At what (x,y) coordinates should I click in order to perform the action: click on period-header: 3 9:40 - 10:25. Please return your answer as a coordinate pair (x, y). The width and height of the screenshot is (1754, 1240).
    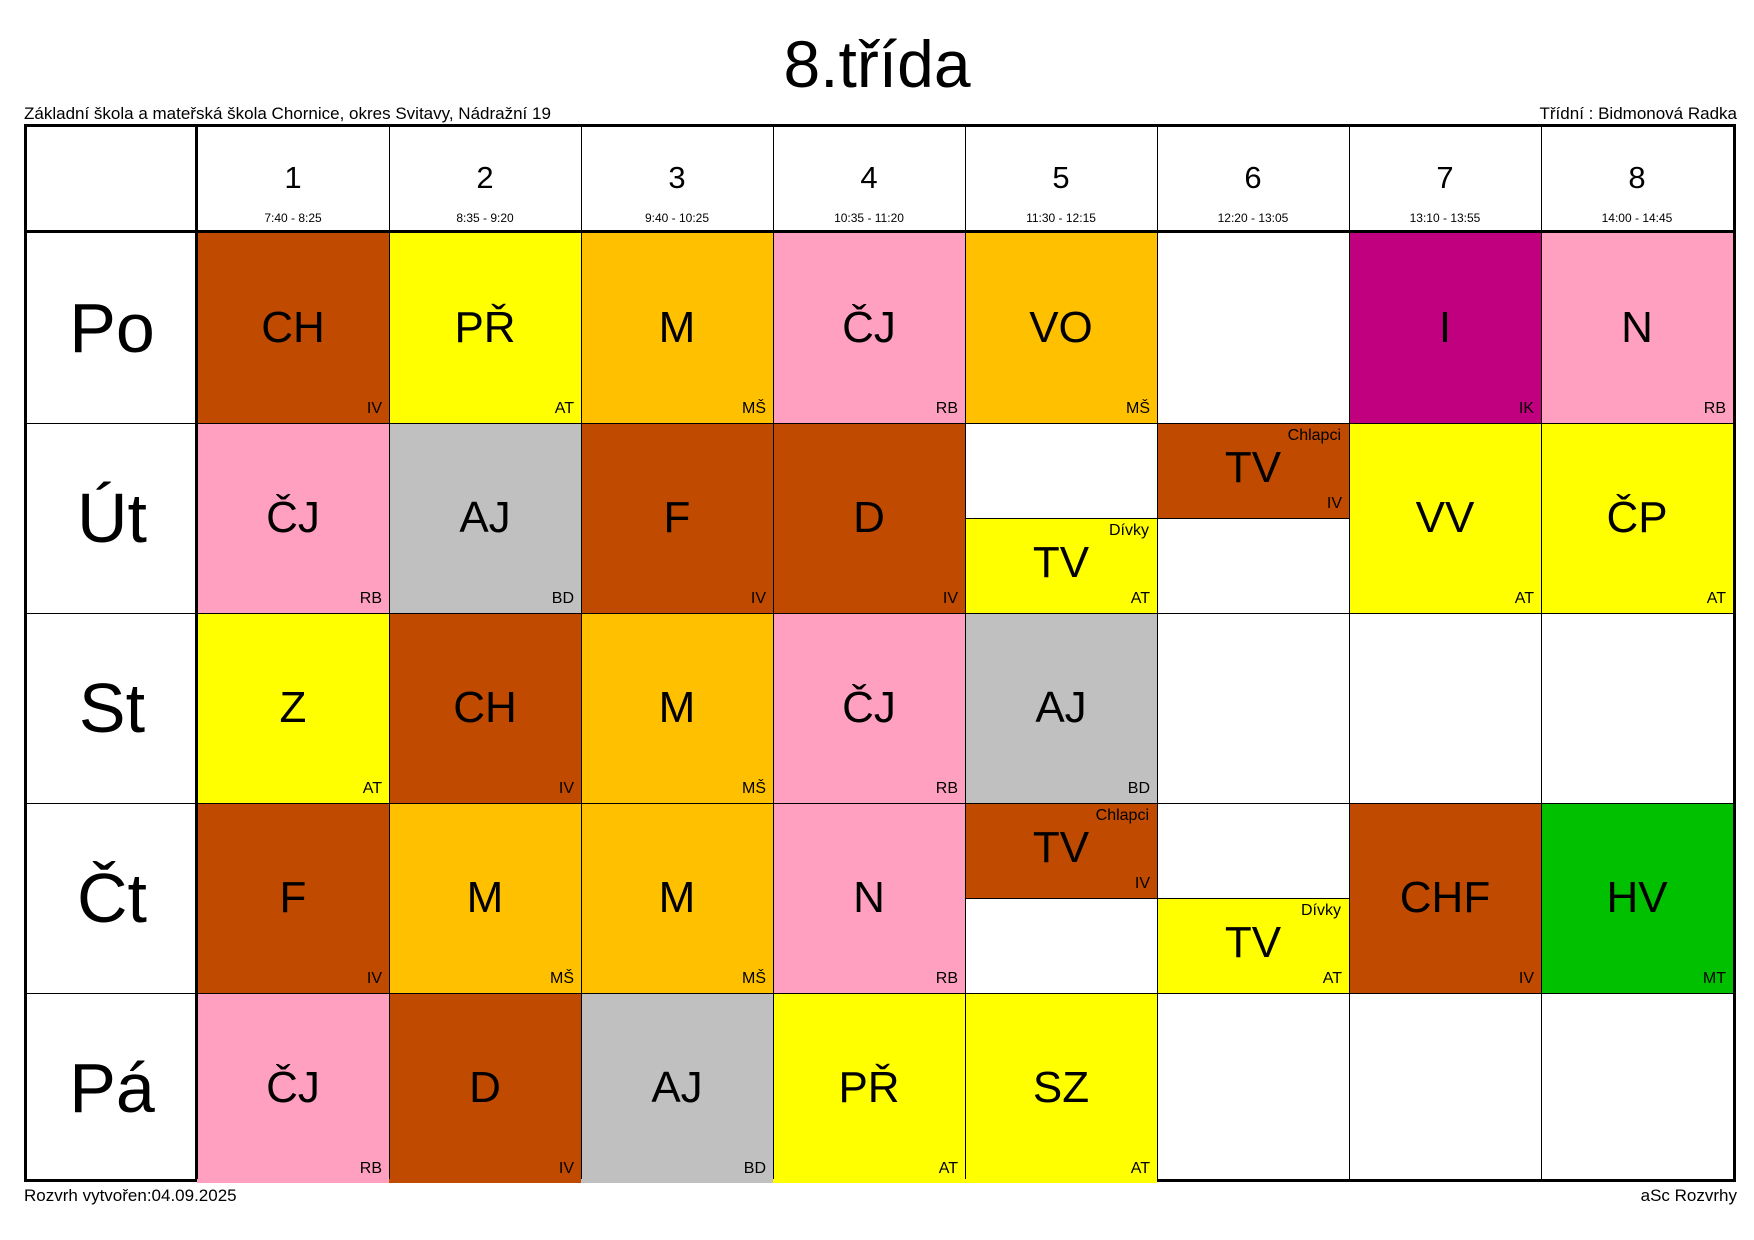
    Looking at the image, I should click on (677, 178).